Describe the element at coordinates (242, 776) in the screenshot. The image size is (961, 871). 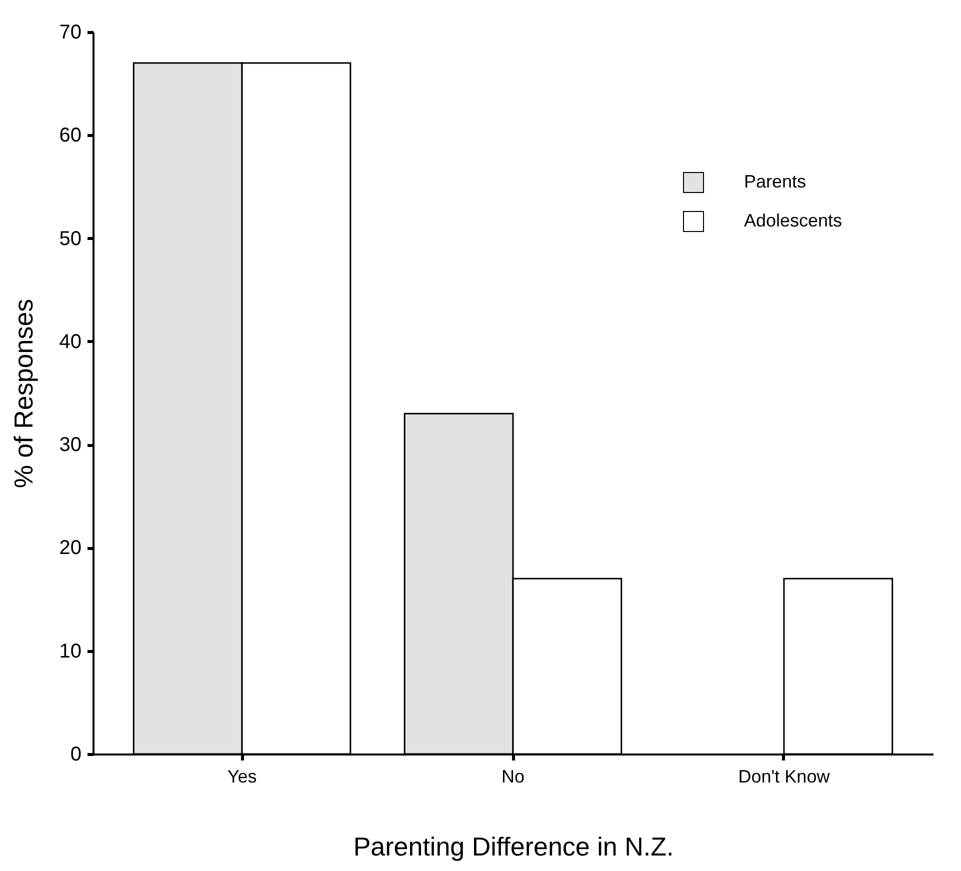
I see `x-tick-label: Yes` at that location.